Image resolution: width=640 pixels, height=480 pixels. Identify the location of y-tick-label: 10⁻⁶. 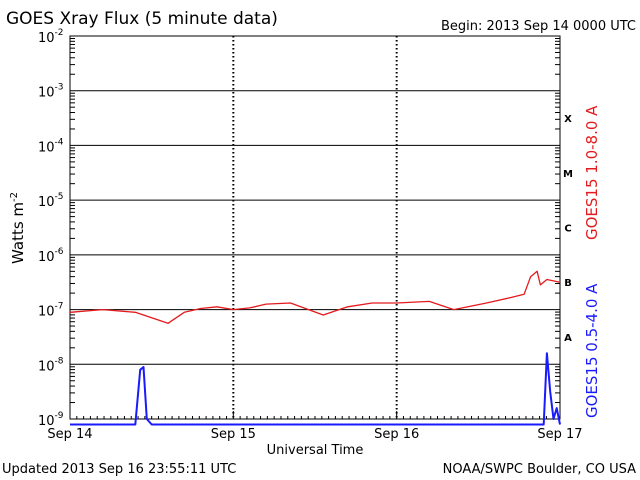
(51, 256).